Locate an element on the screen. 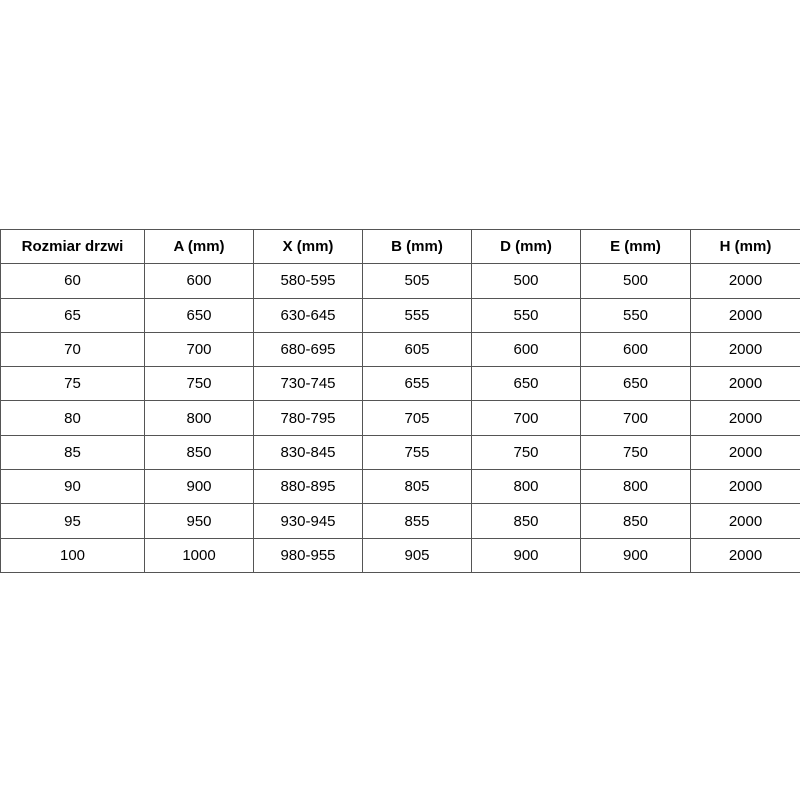 The height and width of the screenshot is (800, 800). table-cell: 70 is located at coordinates (72, 349).